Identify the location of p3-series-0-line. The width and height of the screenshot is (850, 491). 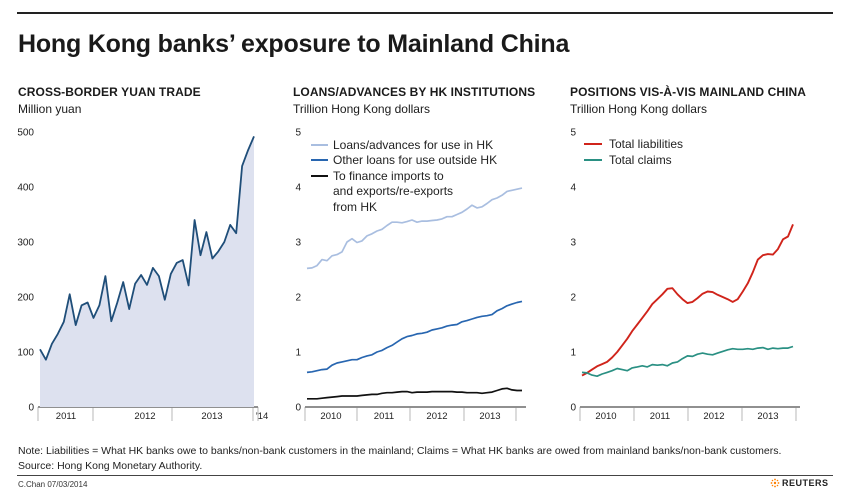
(687, 300).